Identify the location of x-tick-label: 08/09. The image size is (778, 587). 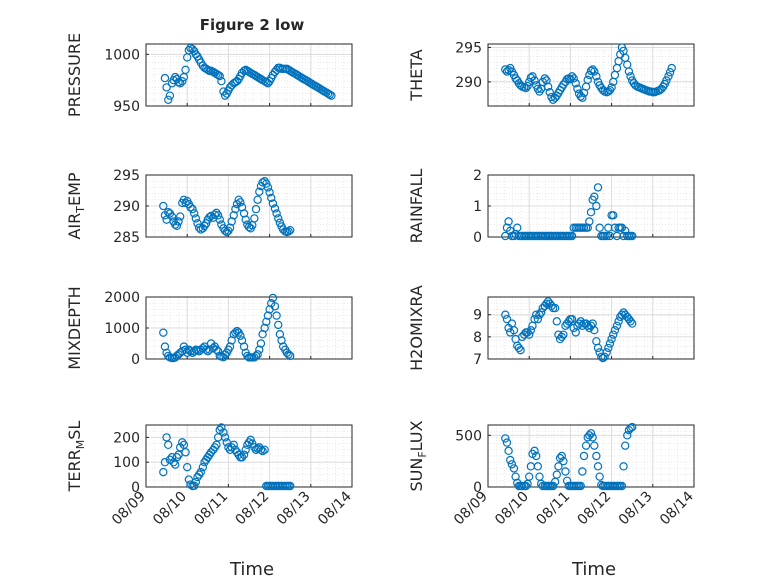
(471, 509).